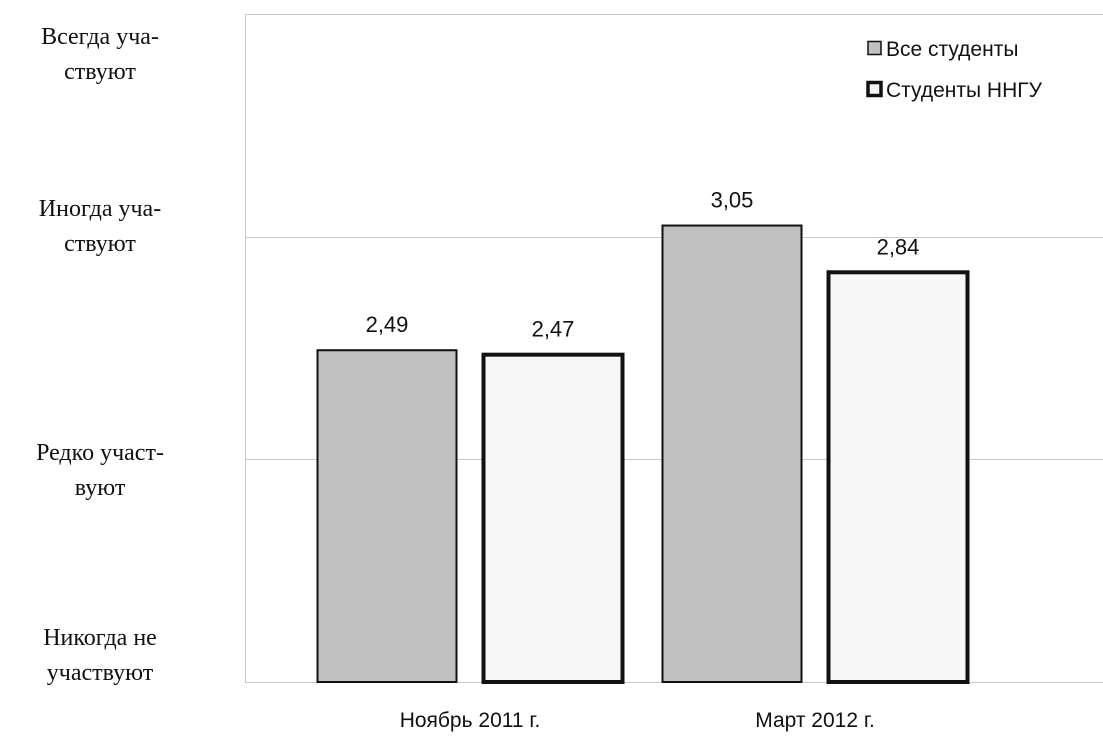  I want to click on y-tick-label: Иногда уча-ствуют, so click(100, 226).